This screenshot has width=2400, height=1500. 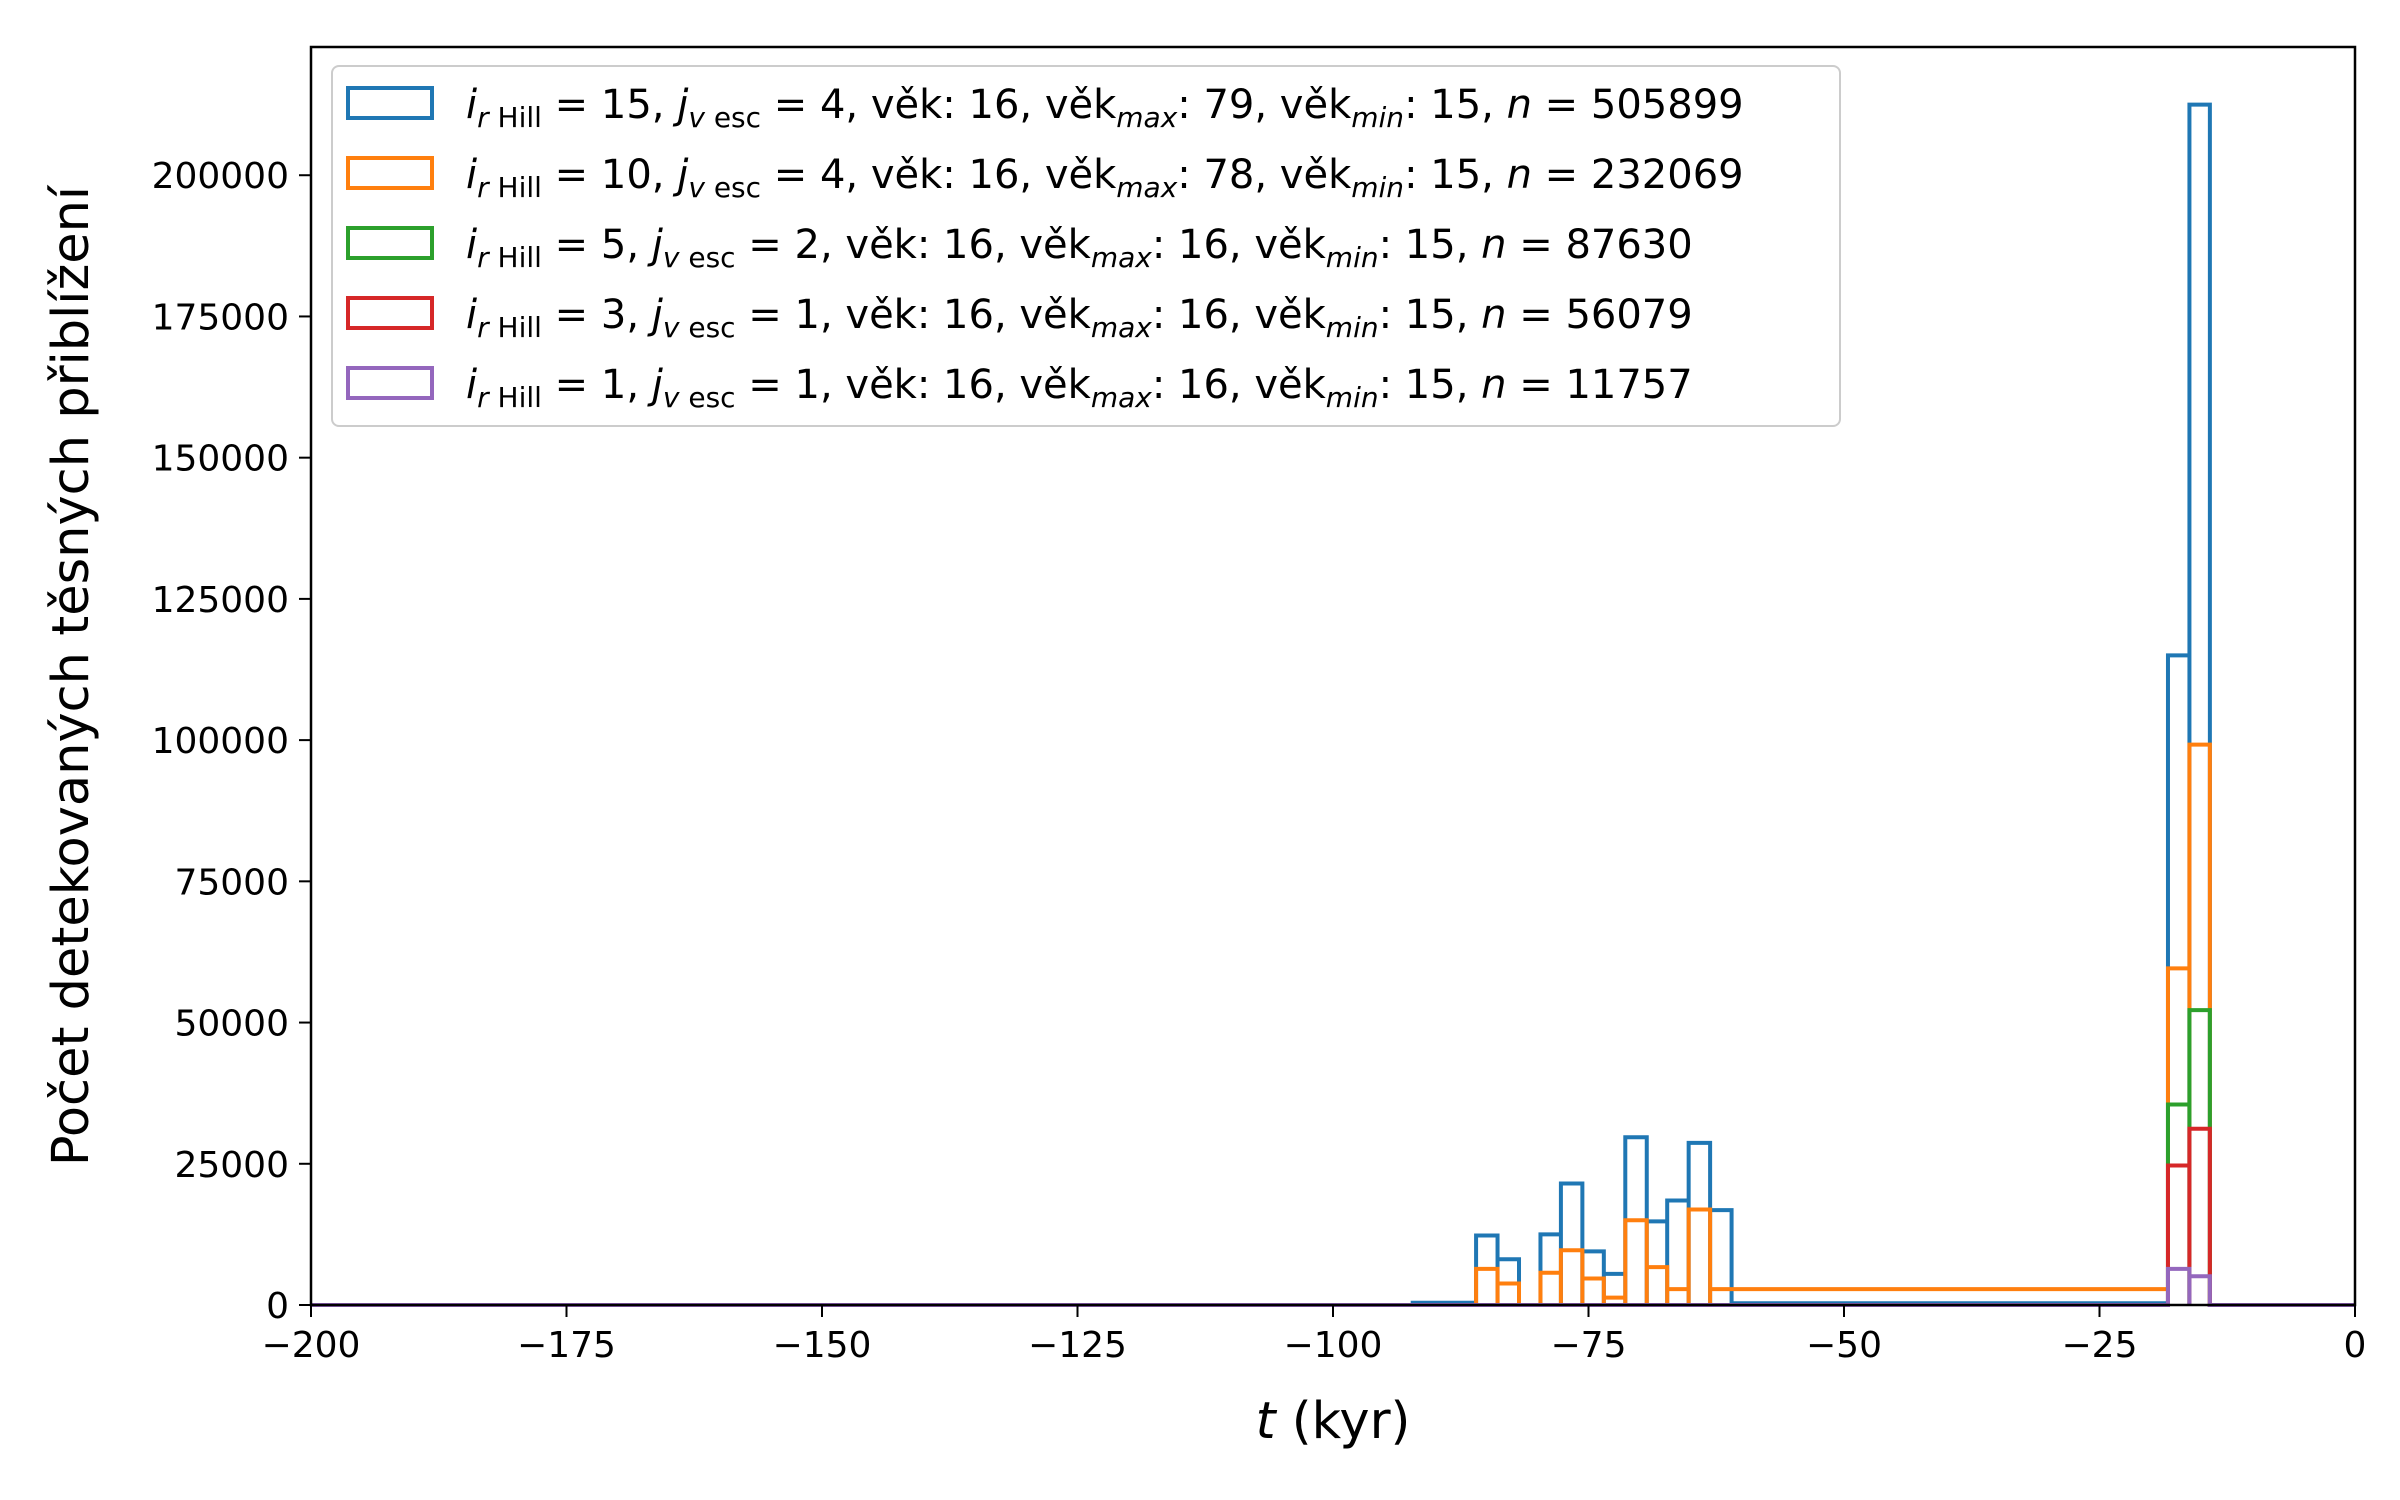 I want to click on x-tick-label: −75, so click(x=1589, y=1345).